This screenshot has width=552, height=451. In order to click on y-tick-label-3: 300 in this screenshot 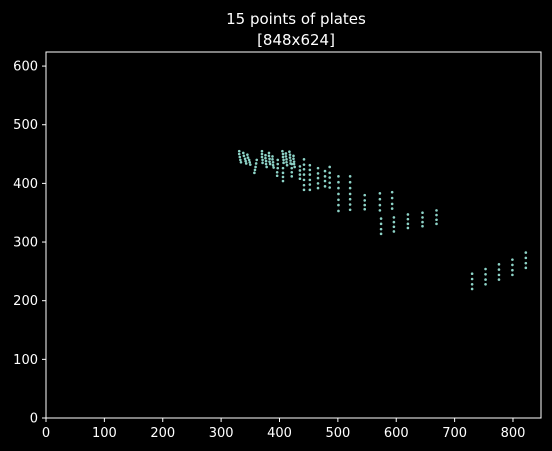, I will do `click(25, 243)`.